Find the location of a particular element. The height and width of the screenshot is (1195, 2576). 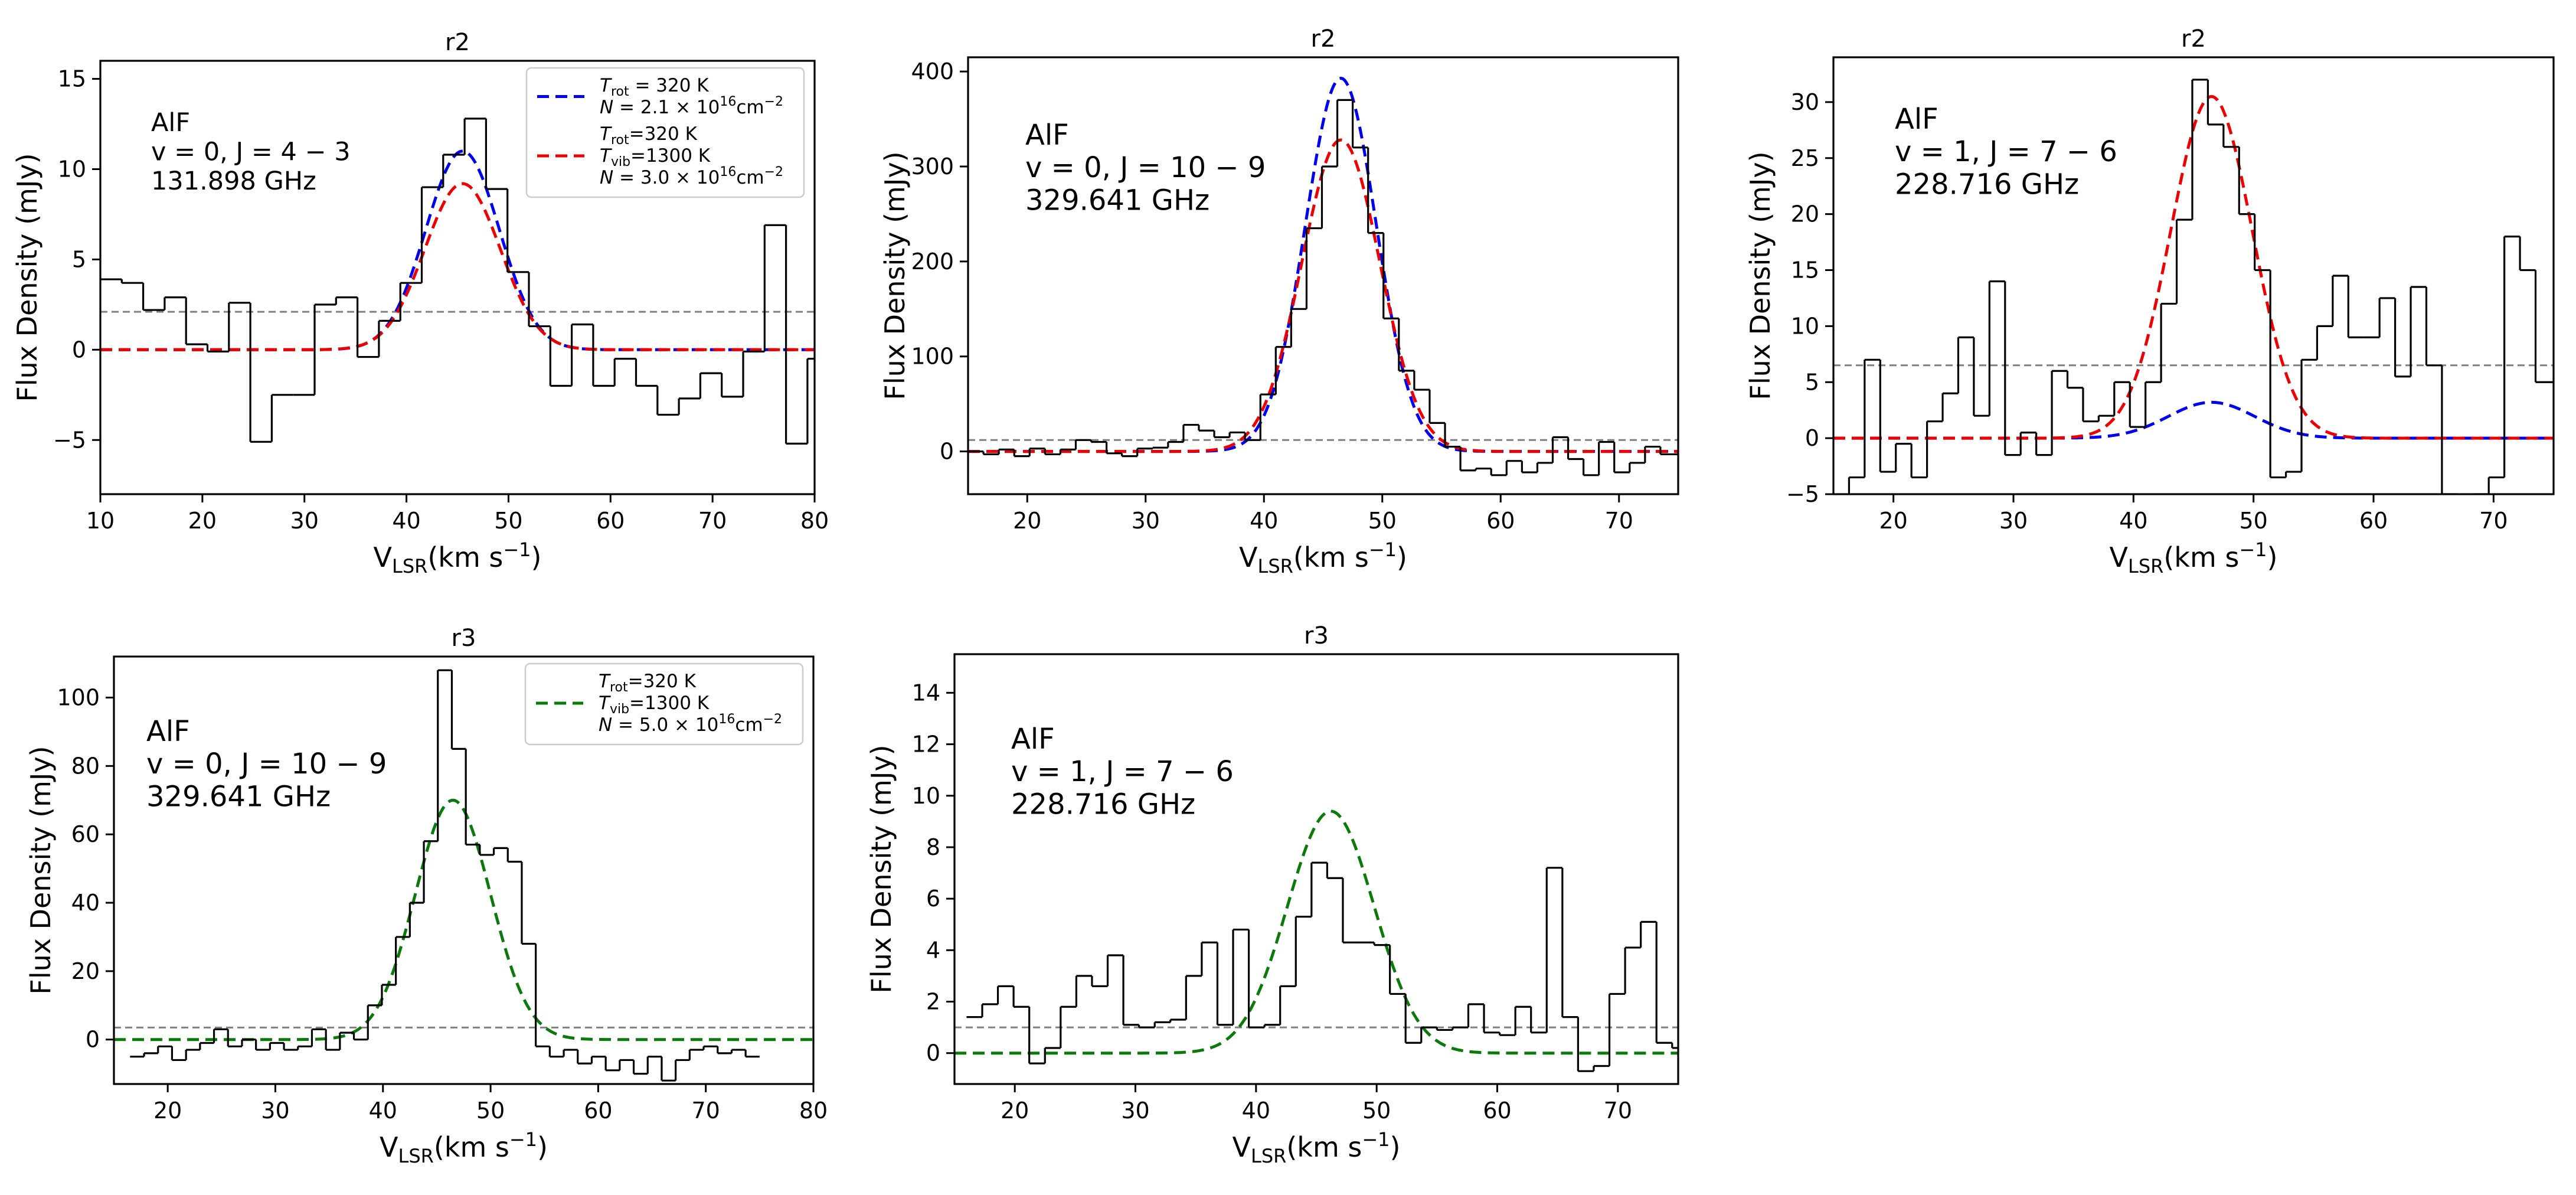

y-tick-label: 8 is located at coordinates (933, 847).